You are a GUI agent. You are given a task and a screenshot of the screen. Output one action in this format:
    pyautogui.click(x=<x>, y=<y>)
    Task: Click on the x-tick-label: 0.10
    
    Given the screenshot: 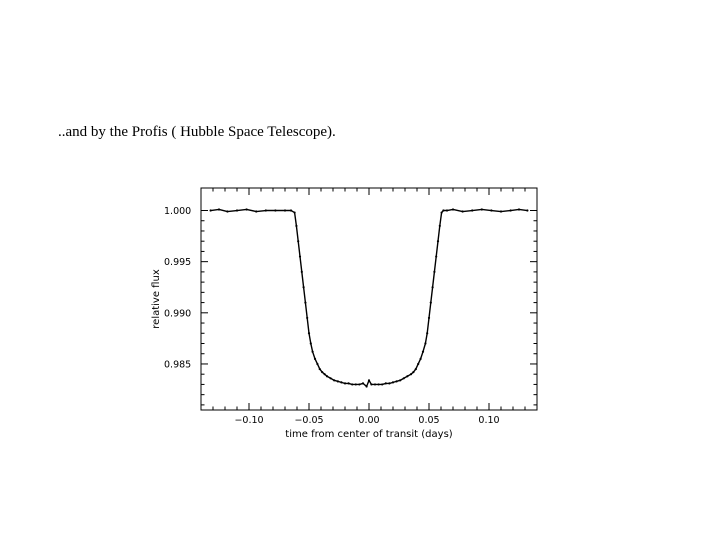 What is the action you would take?
    pyautogui.click(x=488, y=420)
    